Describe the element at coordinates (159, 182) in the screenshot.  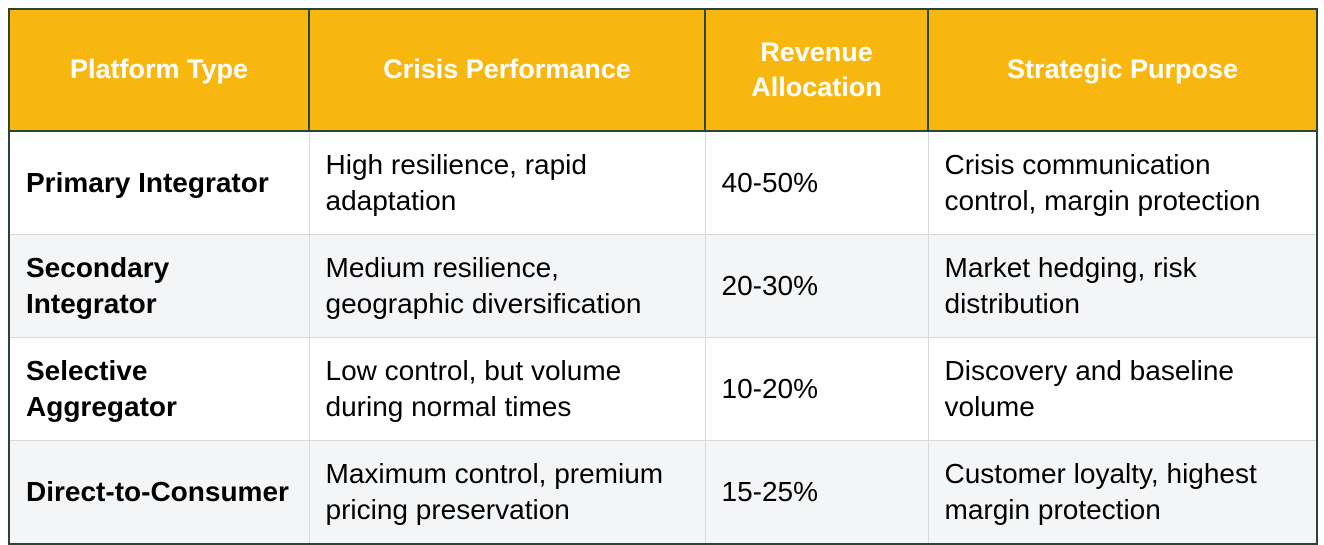
I see `cell-platform-type: Primary Integrator` at that location.